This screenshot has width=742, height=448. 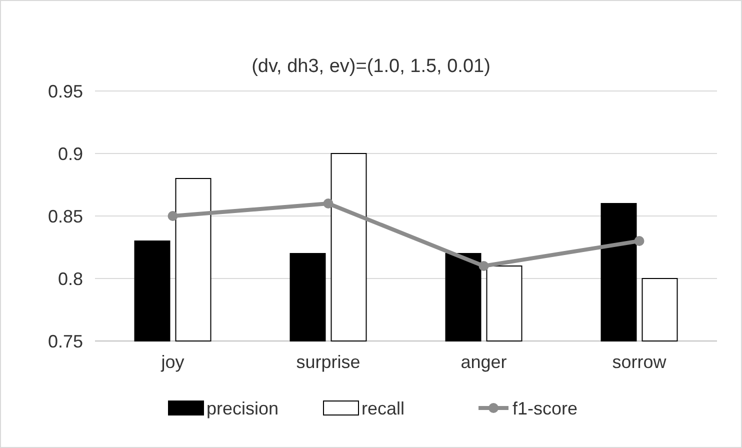 I want to click on legend-label: precision, so click(x=242, y=408).